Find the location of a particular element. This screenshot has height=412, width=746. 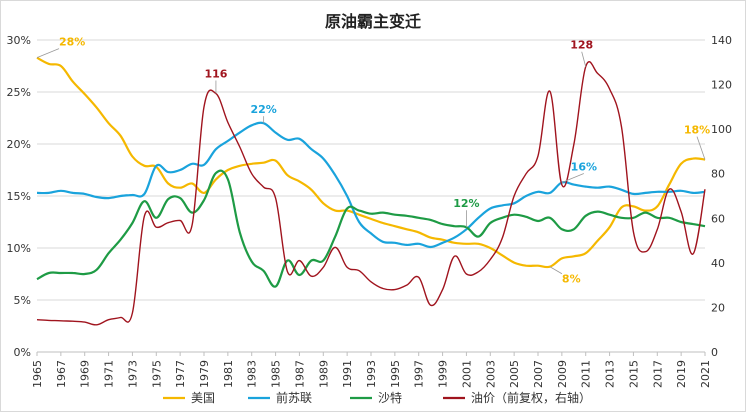

x-tick-label: 1977 is located at coordinates (180, 374).